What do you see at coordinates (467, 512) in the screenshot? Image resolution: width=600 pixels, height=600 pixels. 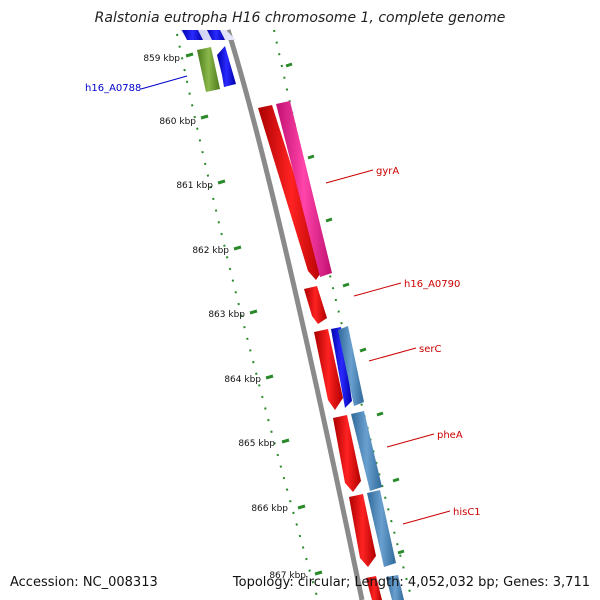 I see `gene-label-hisC1: hisC1` at bounding box center [467, 512].